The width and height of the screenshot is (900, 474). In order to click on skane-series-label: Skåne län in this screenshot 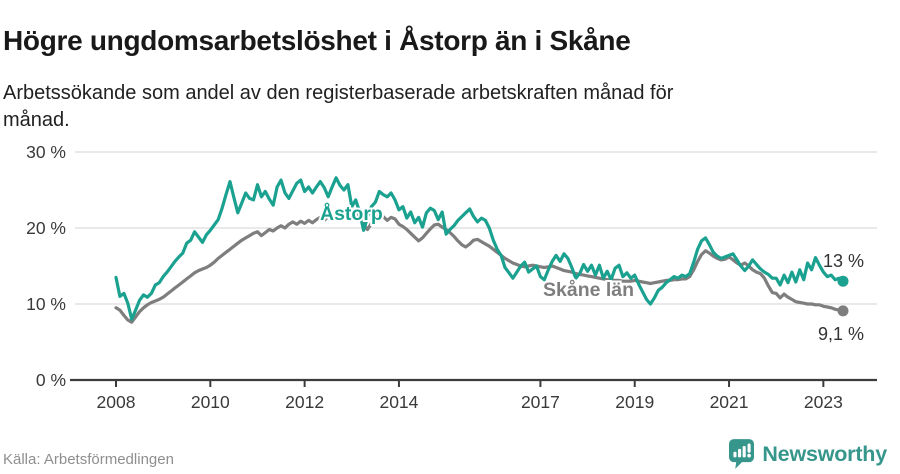, I will do `click(588, 289)`.